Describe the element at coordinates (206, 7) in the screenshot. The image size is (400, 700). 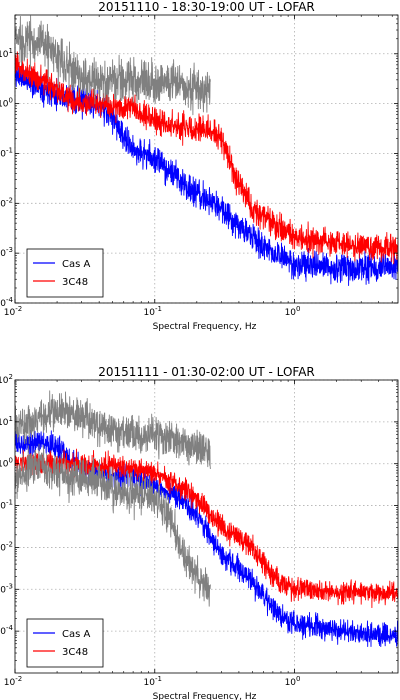
I see `chart-title: 20151110 - 18:30-19:00 UT - LOFAR` at that location.